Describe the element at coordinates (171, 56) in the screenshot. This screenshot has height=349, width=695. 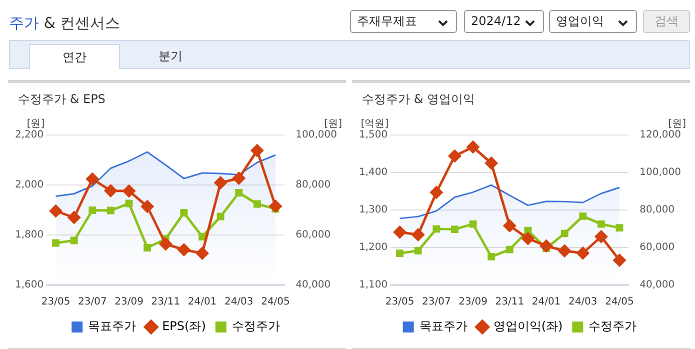
I see `text: 분기` at that location.